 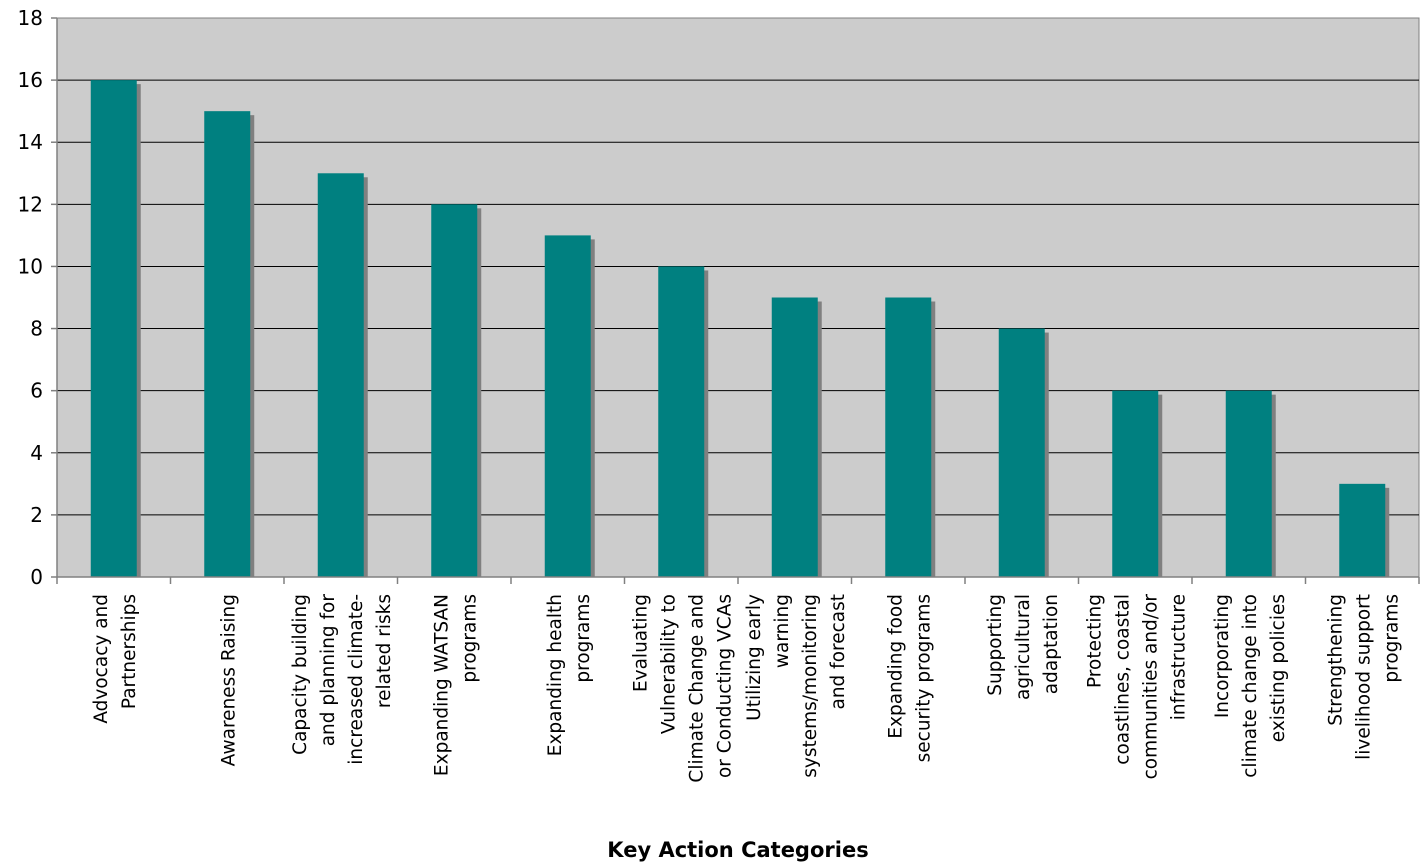 I want to click on x-category-label-line: or Conducting VCAs, so click(x=724, y=686).